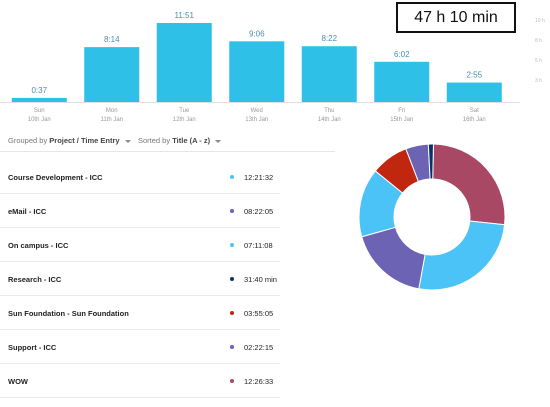 This screenshot has width=550, height=407. I want to click on list-item: WOW 12:26:33, so click(140, 381).